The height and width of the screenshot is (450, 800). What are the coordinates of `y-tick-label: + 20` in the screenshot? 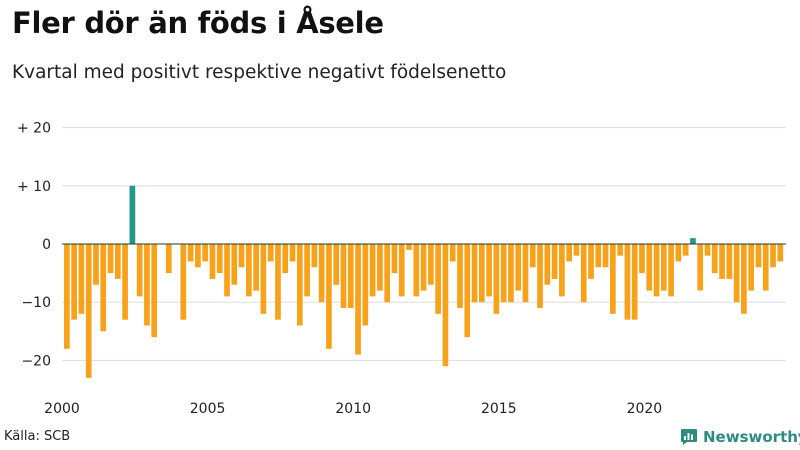 It's located at (34, 129).